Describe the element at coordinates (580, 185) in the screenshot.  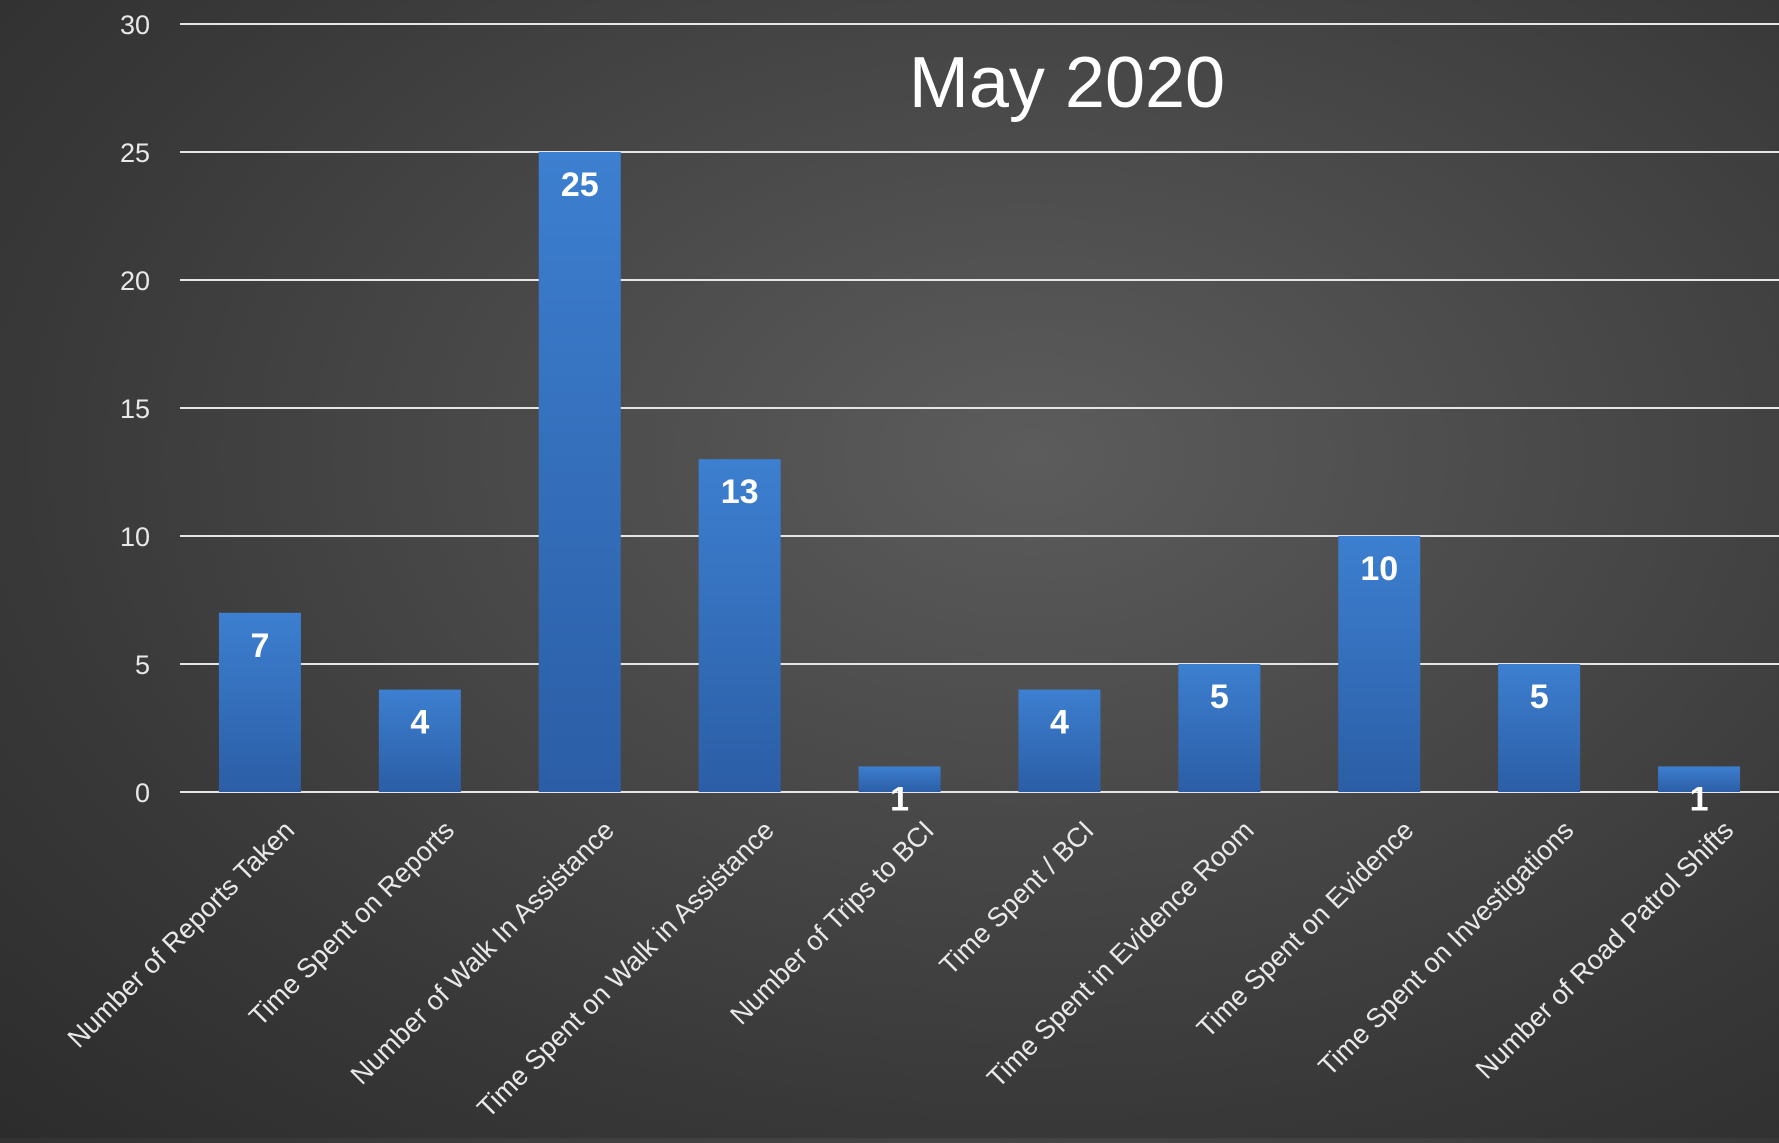
I see `data-label: 25` at that location.